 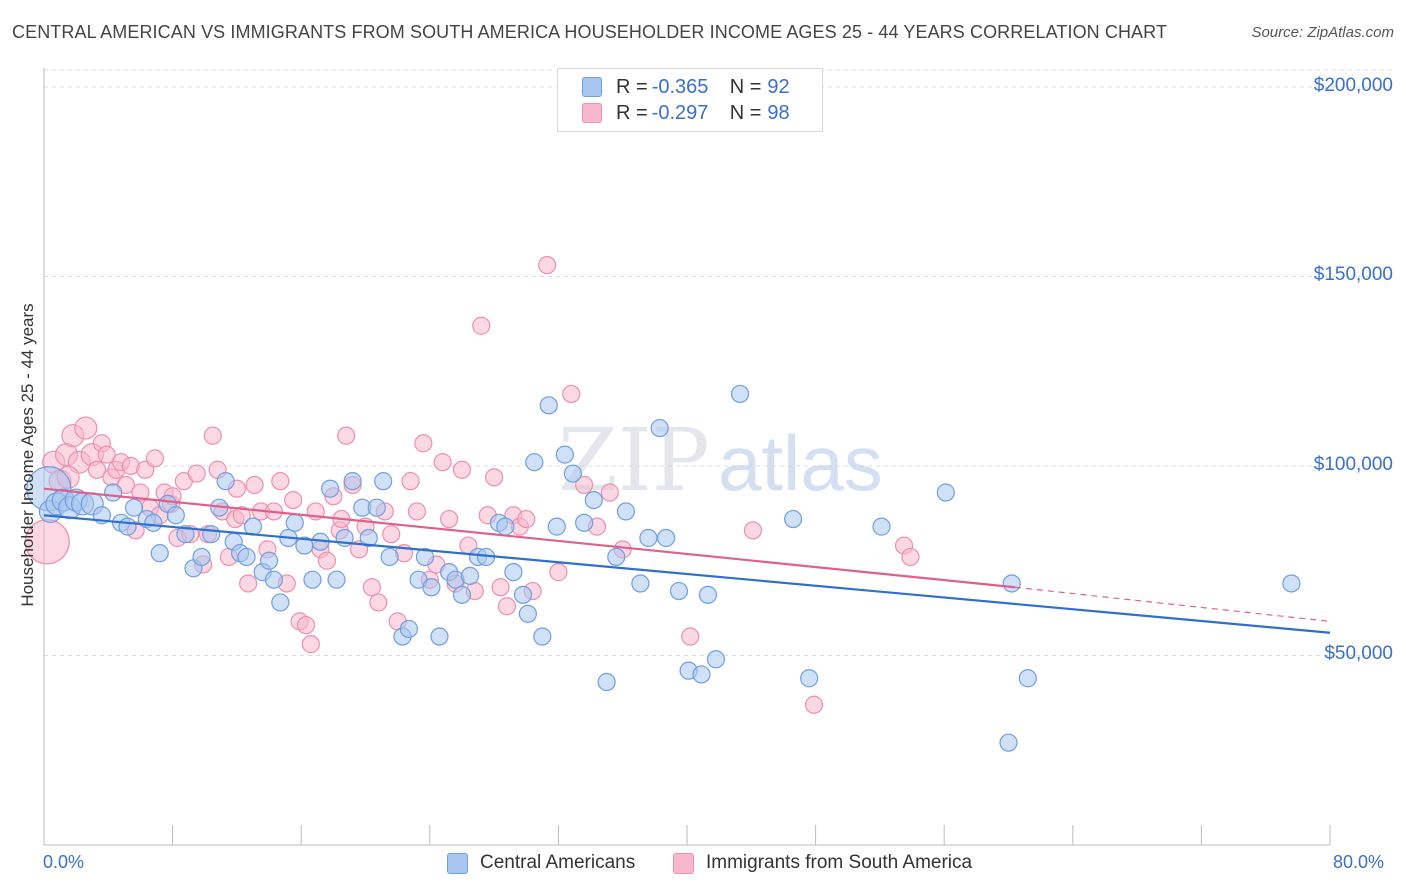 What do you see at coordinates (687, 574) in the screenshot?
I see `trend-line-central-americans` at bounding box center [687, 574].